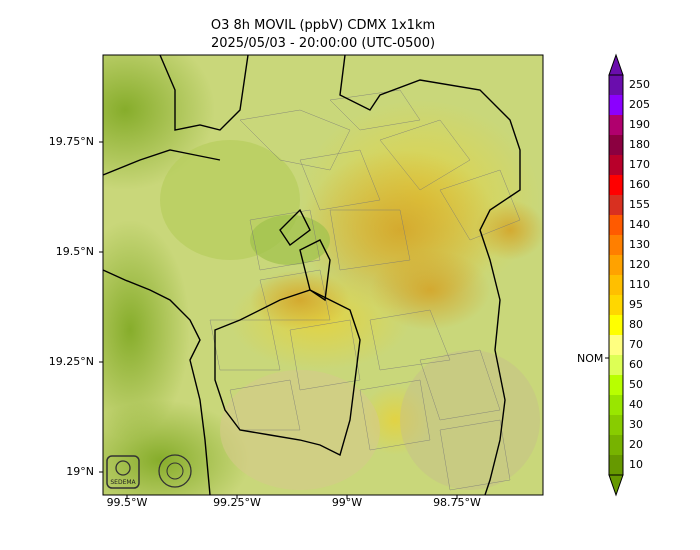  I want to click on sedema-logo: SEDEMA, so click(123, 472).